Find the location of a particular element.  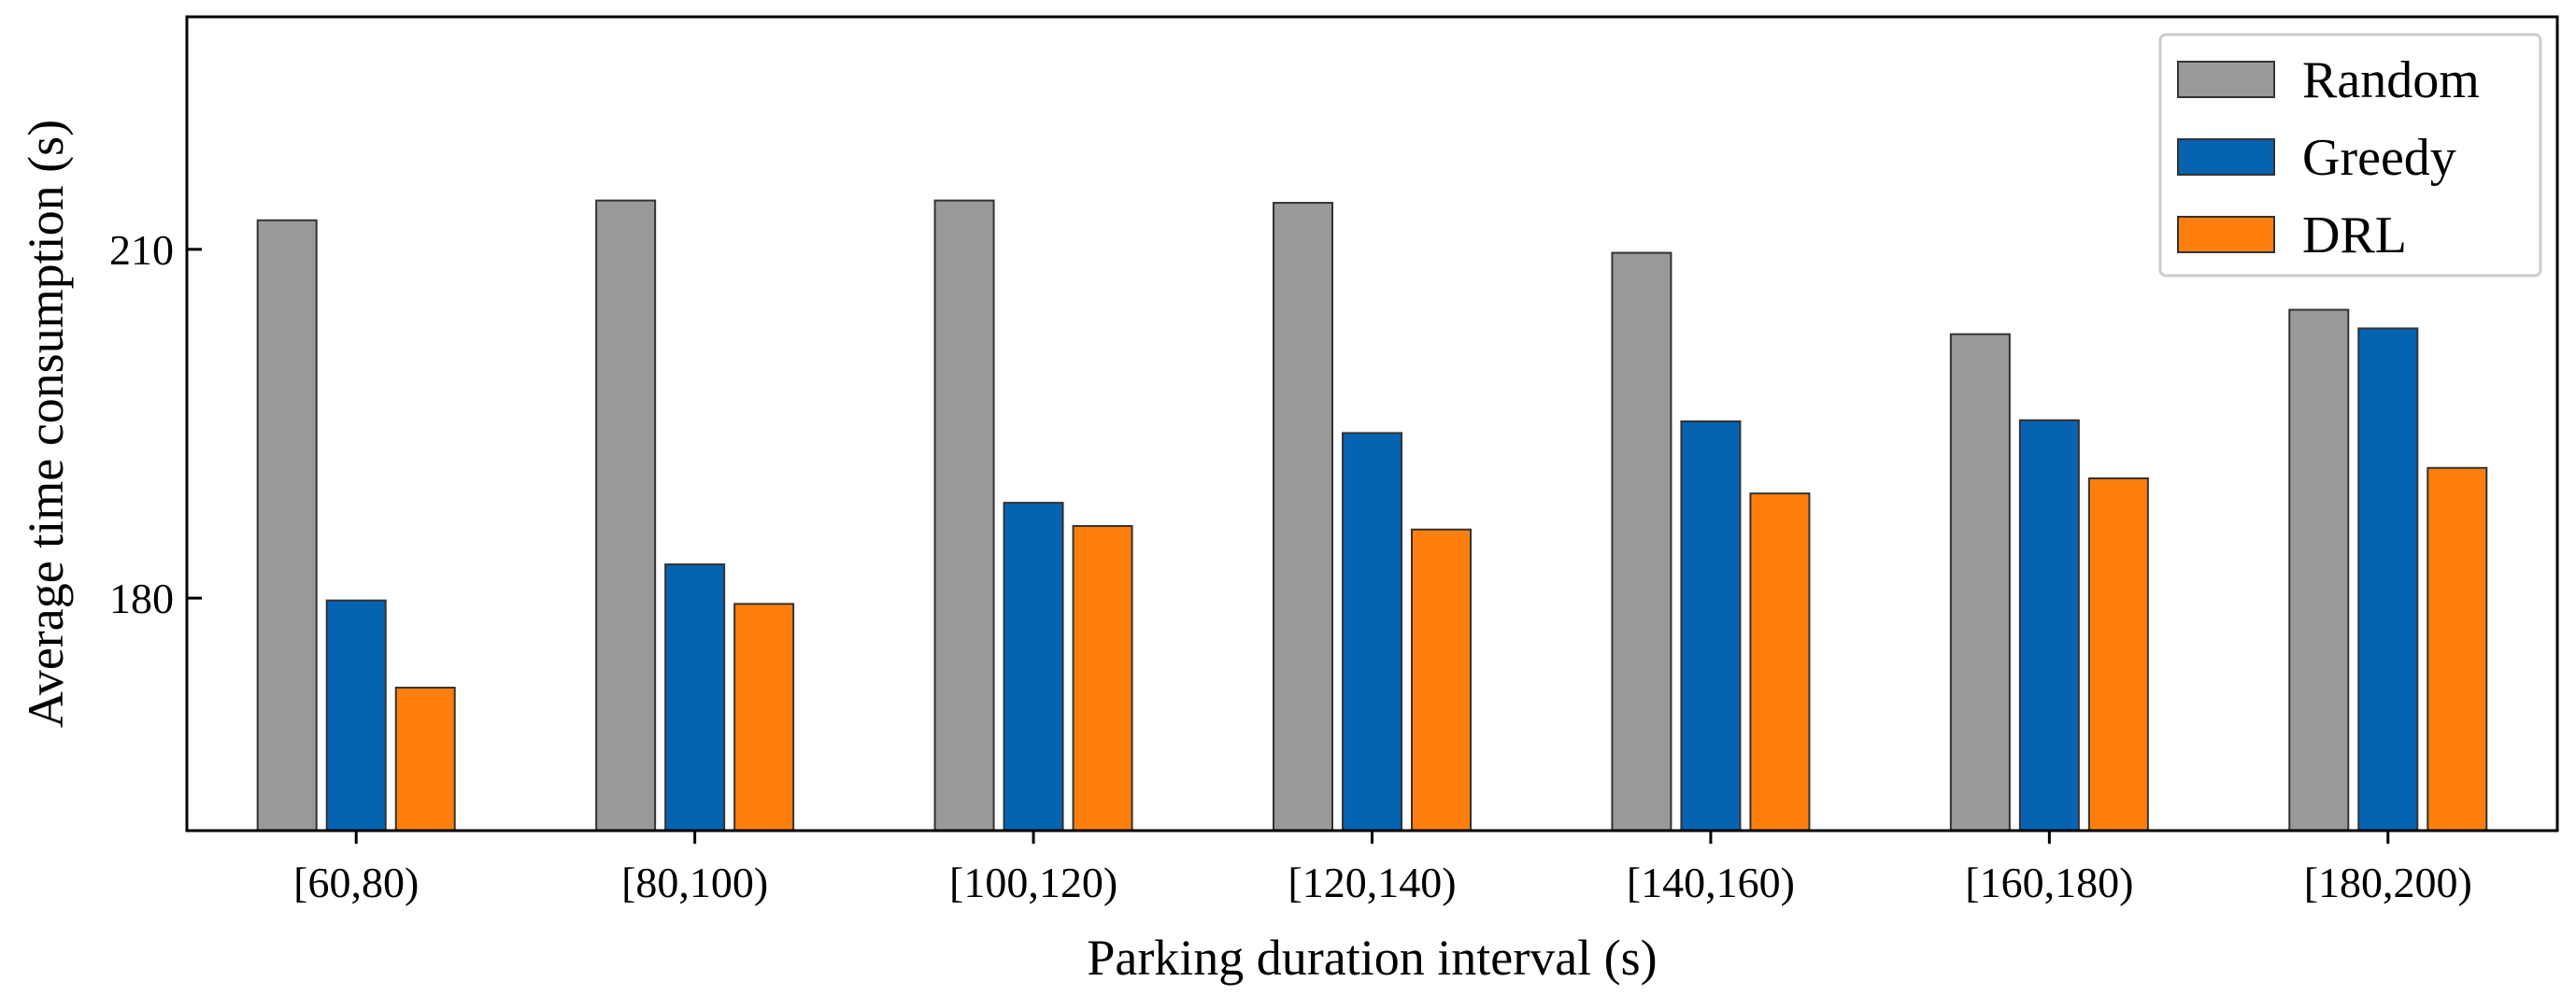

x-tick-label: [160,180) is located at coordinates (2049, 882).